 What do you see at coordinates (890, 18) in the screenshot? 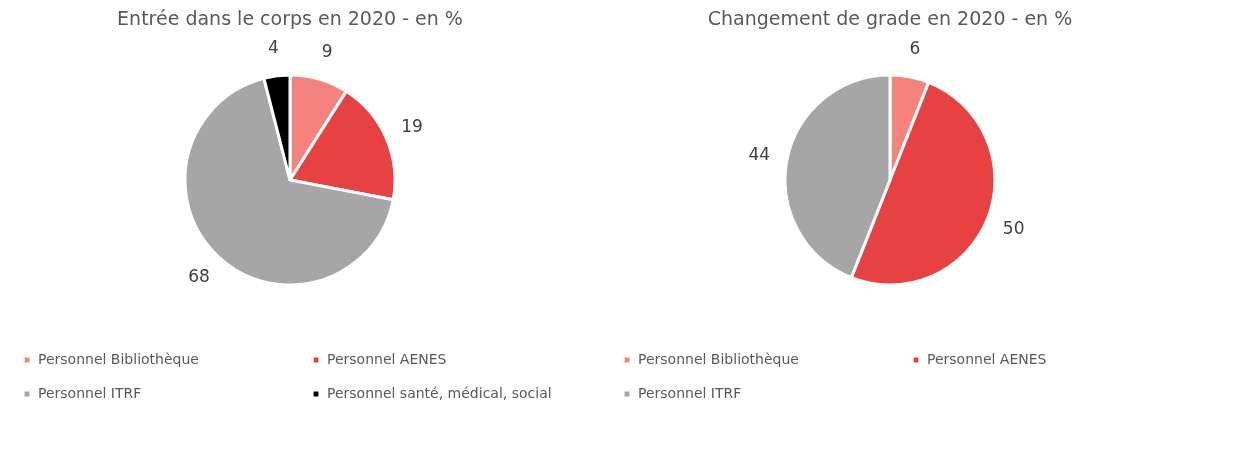
I see `chart-title: Changement de grade en 2020 - en %` at bounding box center [890, 18].